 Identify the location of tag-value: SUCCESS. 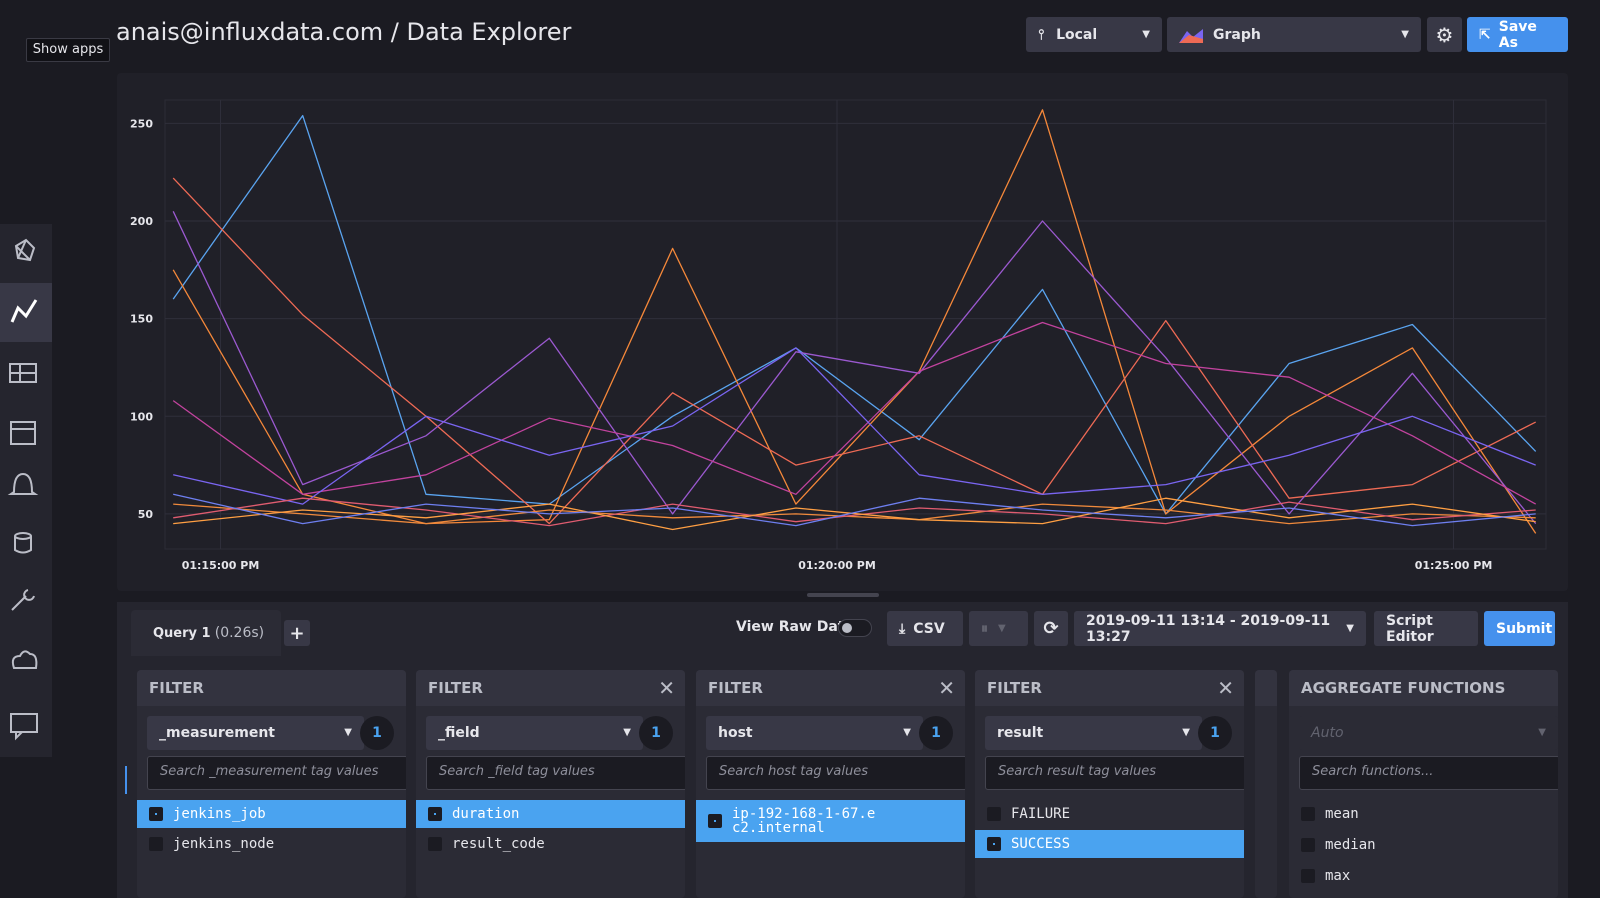
(1109, 844).